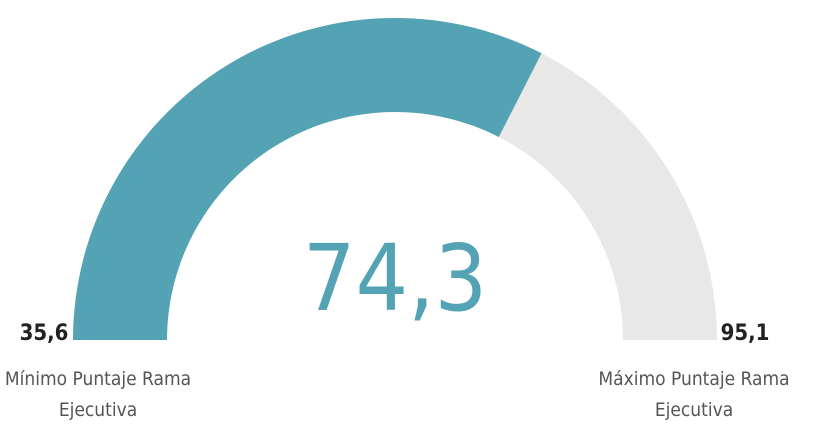  I want to click on gauge-value-label: 74,3, so click(395, 278).